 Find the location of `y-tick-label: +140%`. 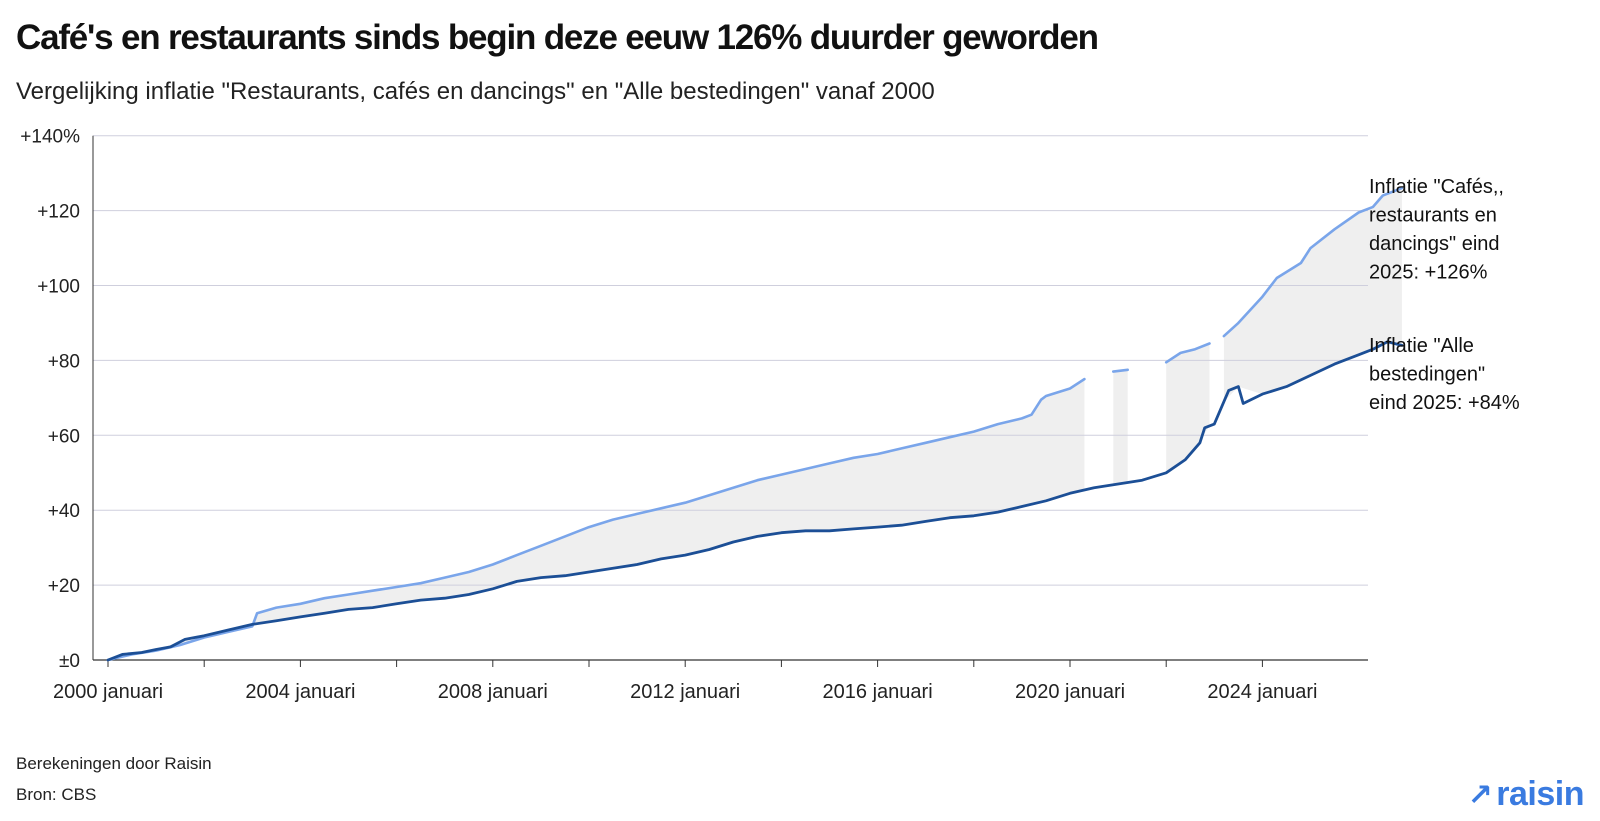

y-tick-label: +140% is located at coordinates (50, 137).